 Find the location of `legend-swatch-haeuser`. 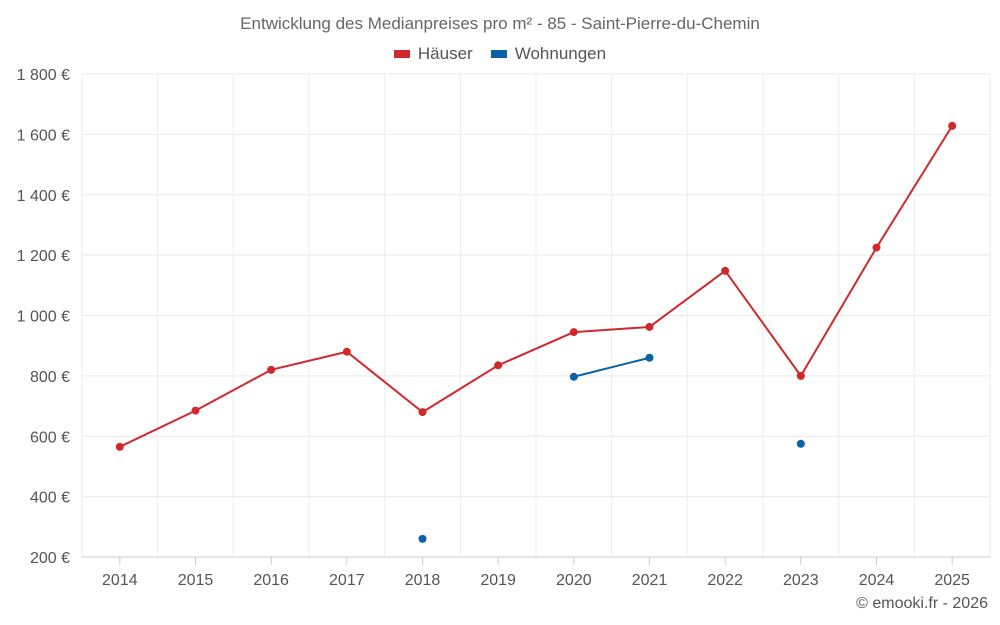

legend-swatch-haeuser is located at coordinates (401, 54).